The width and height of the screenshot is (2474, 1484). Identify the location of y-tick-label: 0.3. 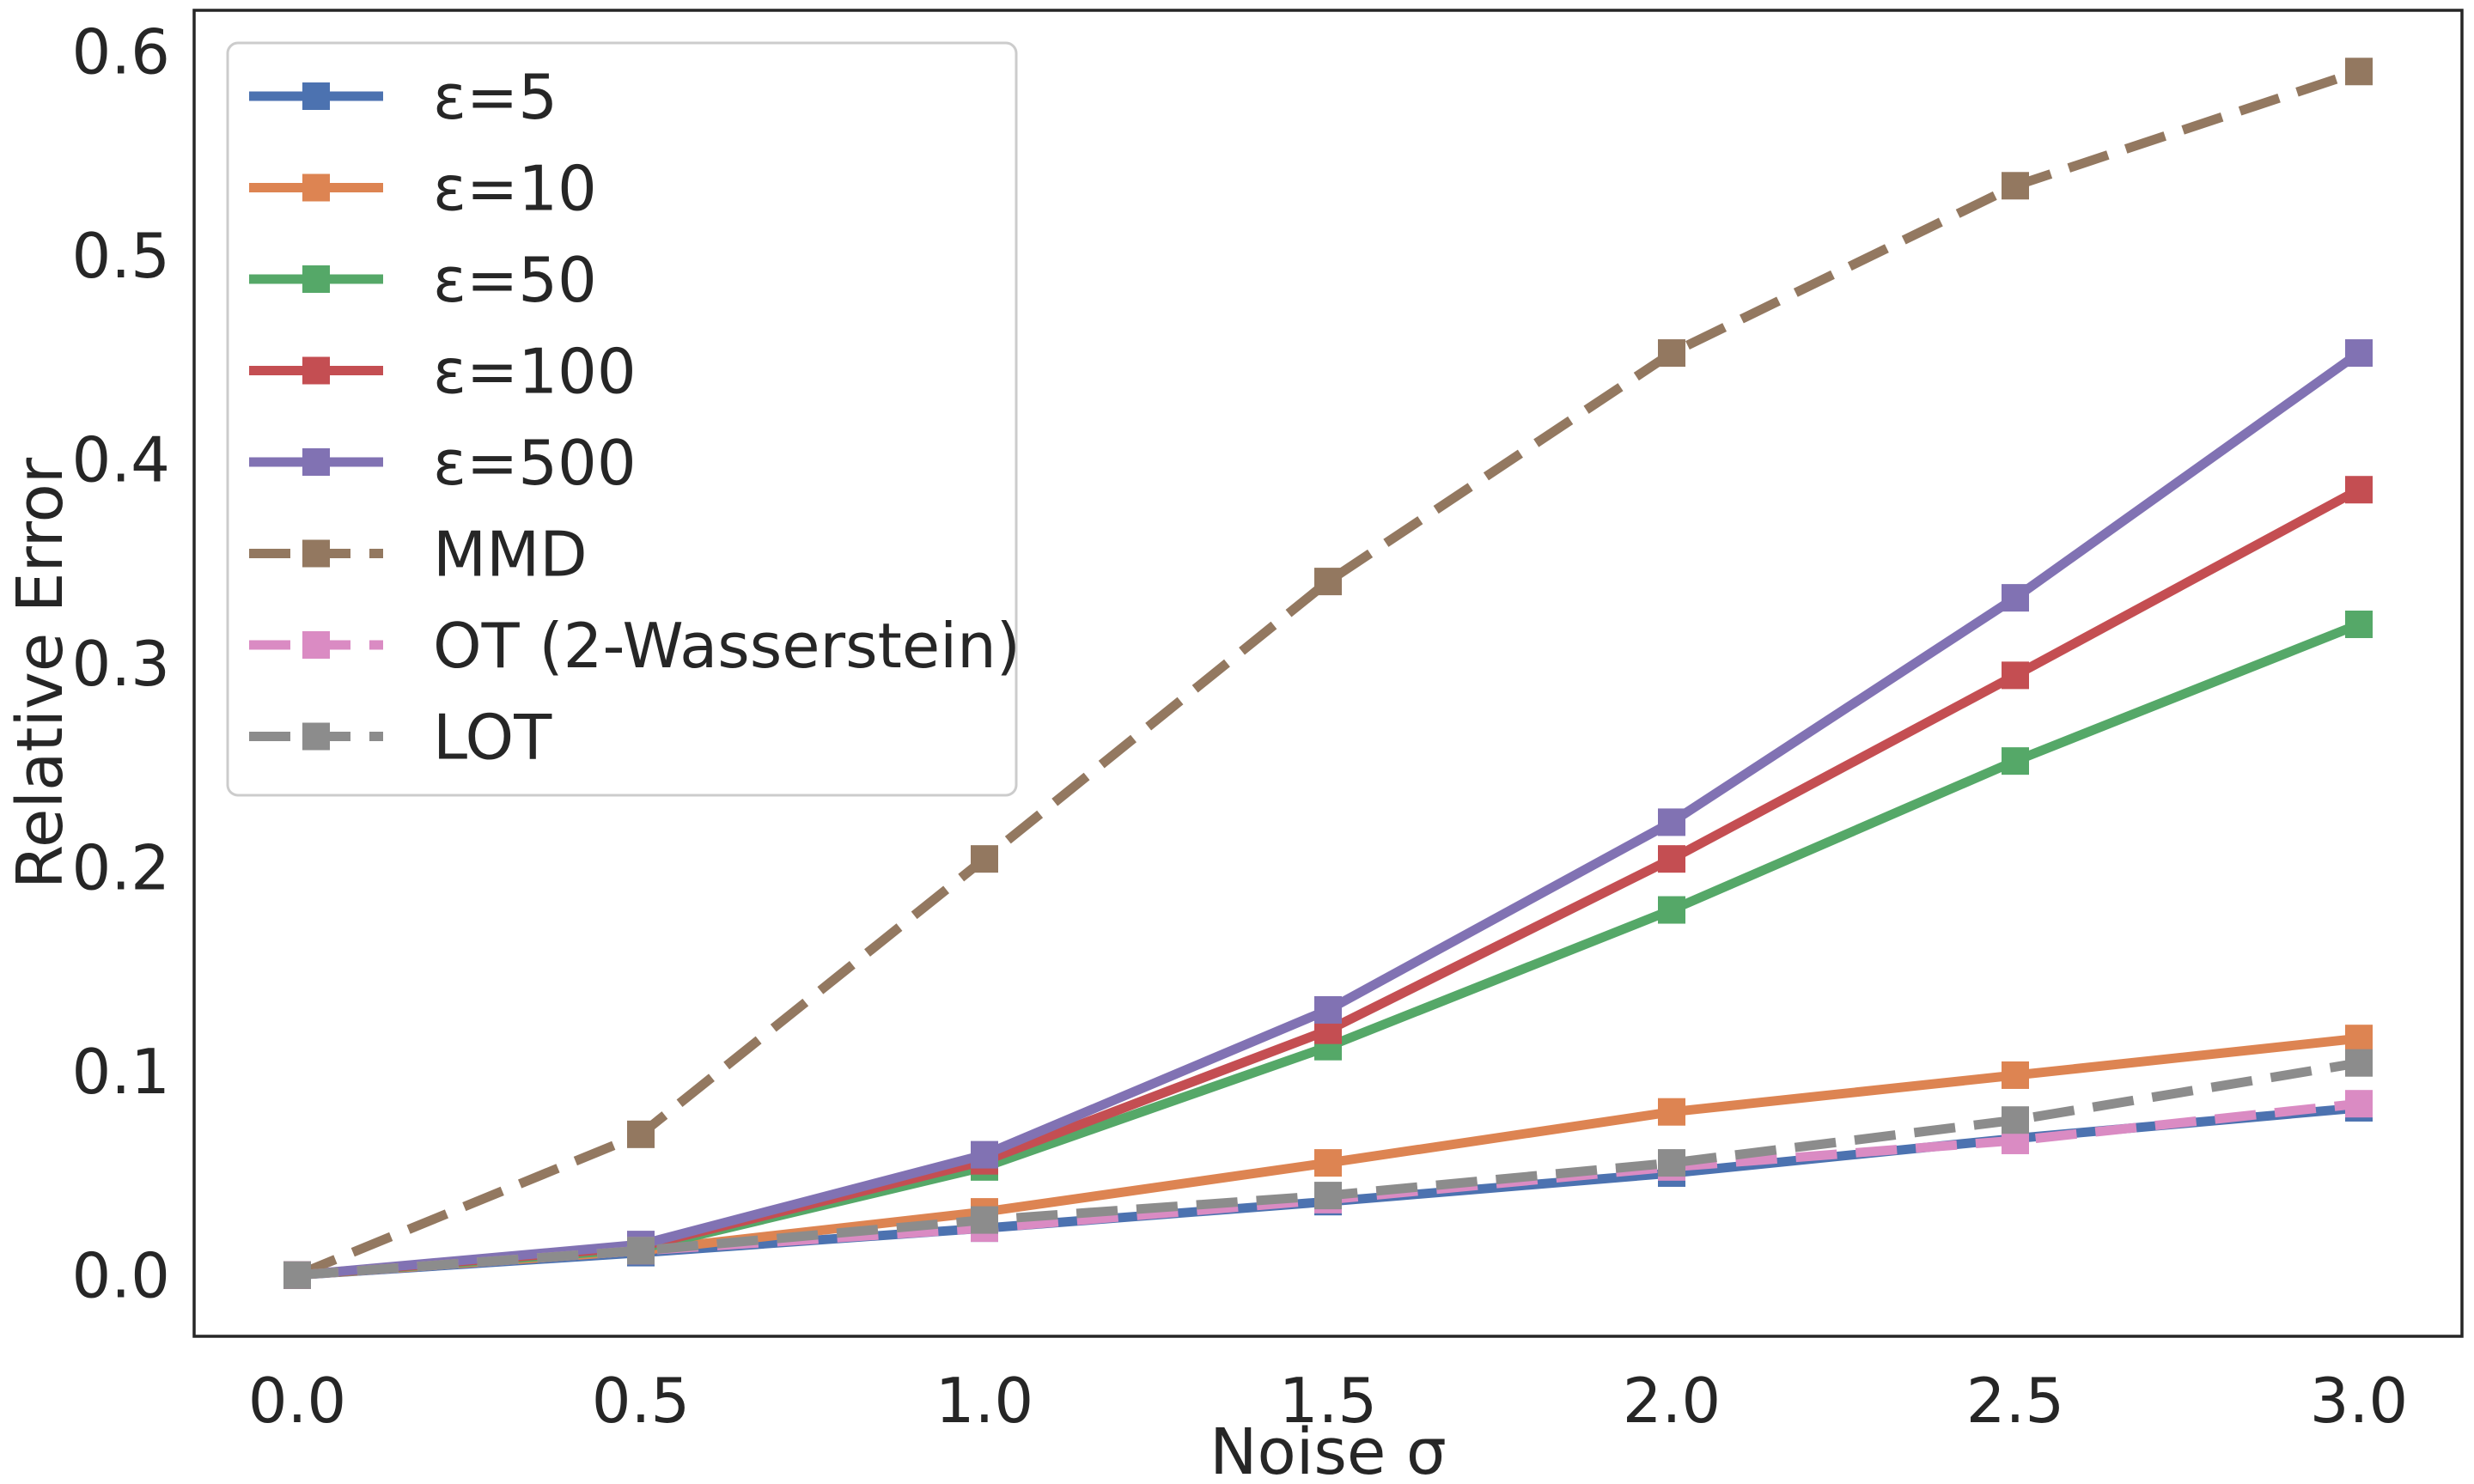
(120, 664).